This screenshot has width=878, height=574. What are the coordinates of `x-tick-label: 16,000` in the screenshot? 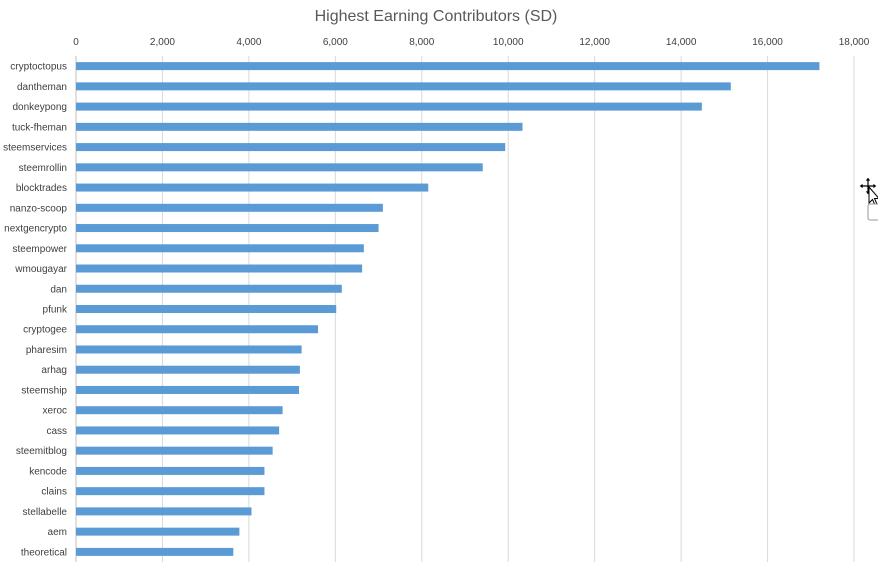 It's located at (767, 42).